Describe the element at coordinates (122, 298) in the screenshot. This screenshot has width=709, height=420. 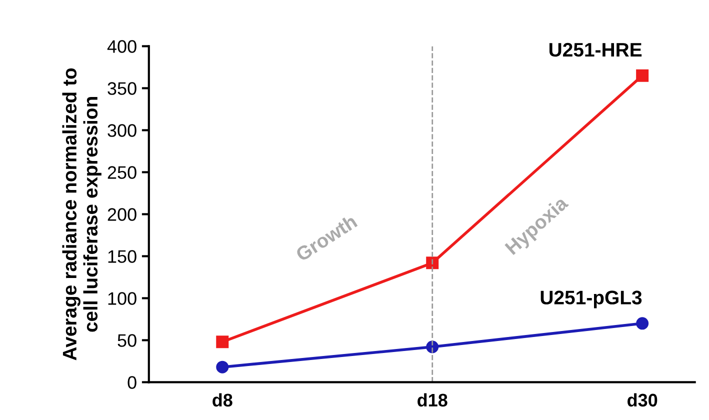
I see `y-tick-label: 100` at that location.